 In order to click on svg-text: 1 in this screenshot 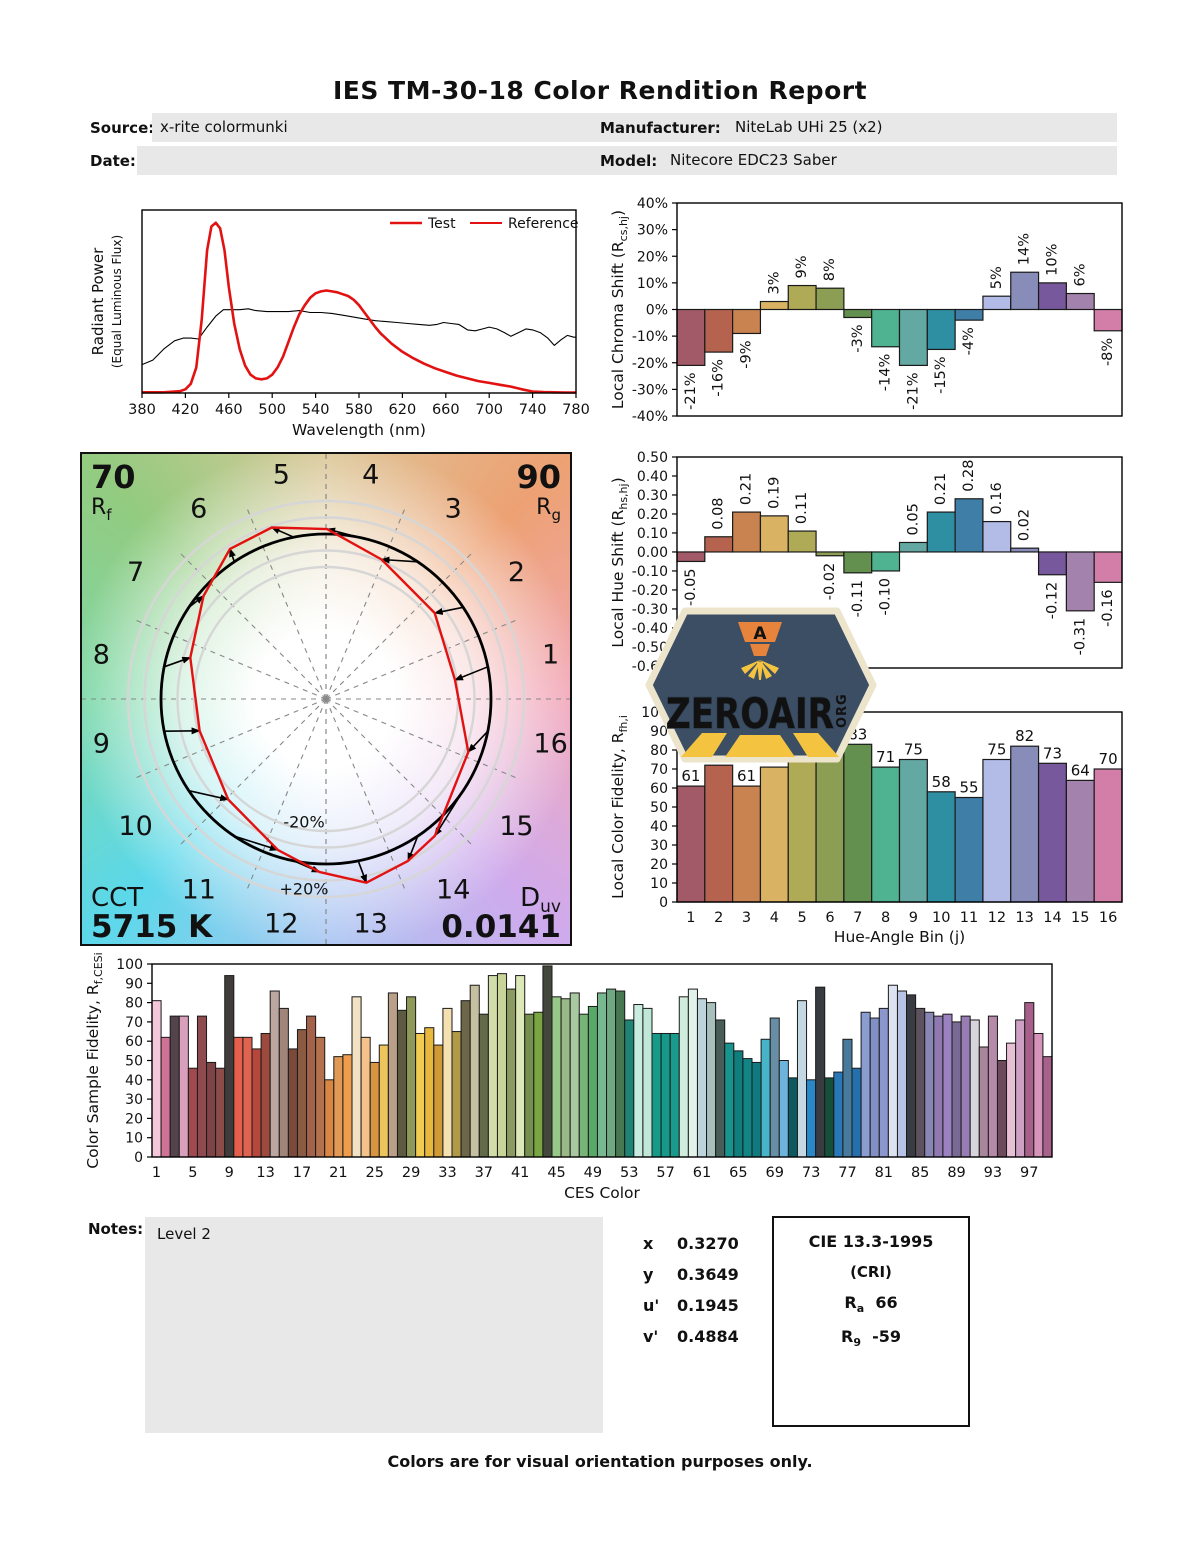, I will do `click(156, 1173)`.